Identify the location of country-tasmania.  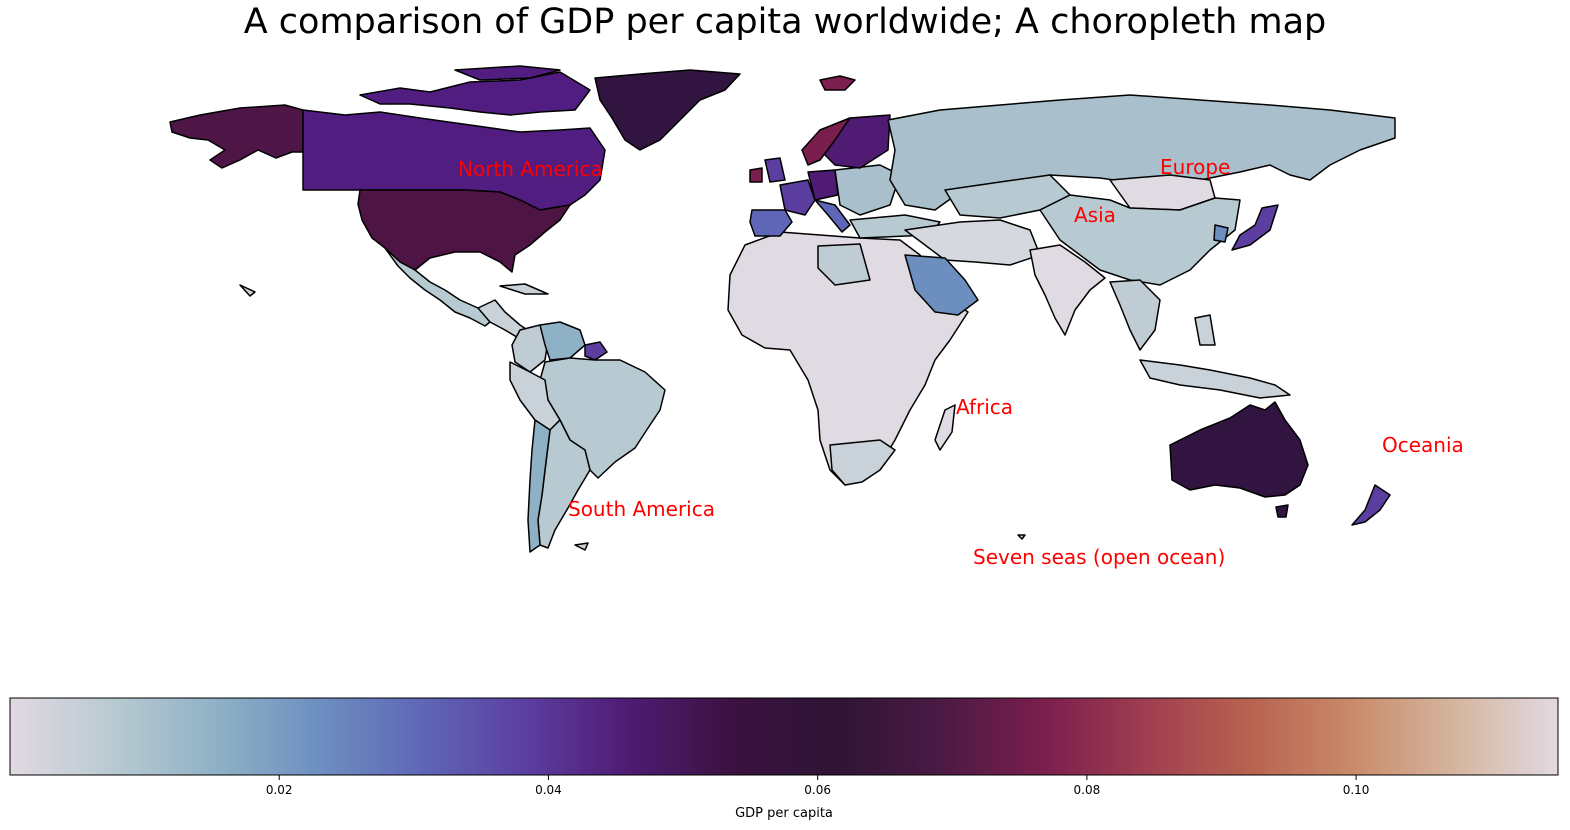
(1282, 511).